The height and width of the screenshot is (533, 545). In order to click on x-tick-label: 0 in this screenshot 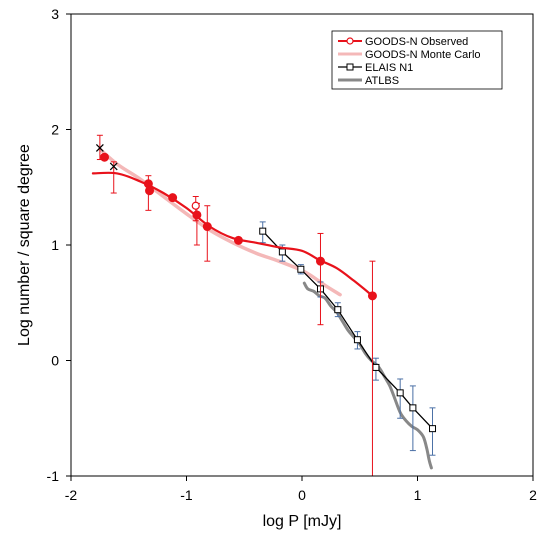, I will do `click(302, 495)`.